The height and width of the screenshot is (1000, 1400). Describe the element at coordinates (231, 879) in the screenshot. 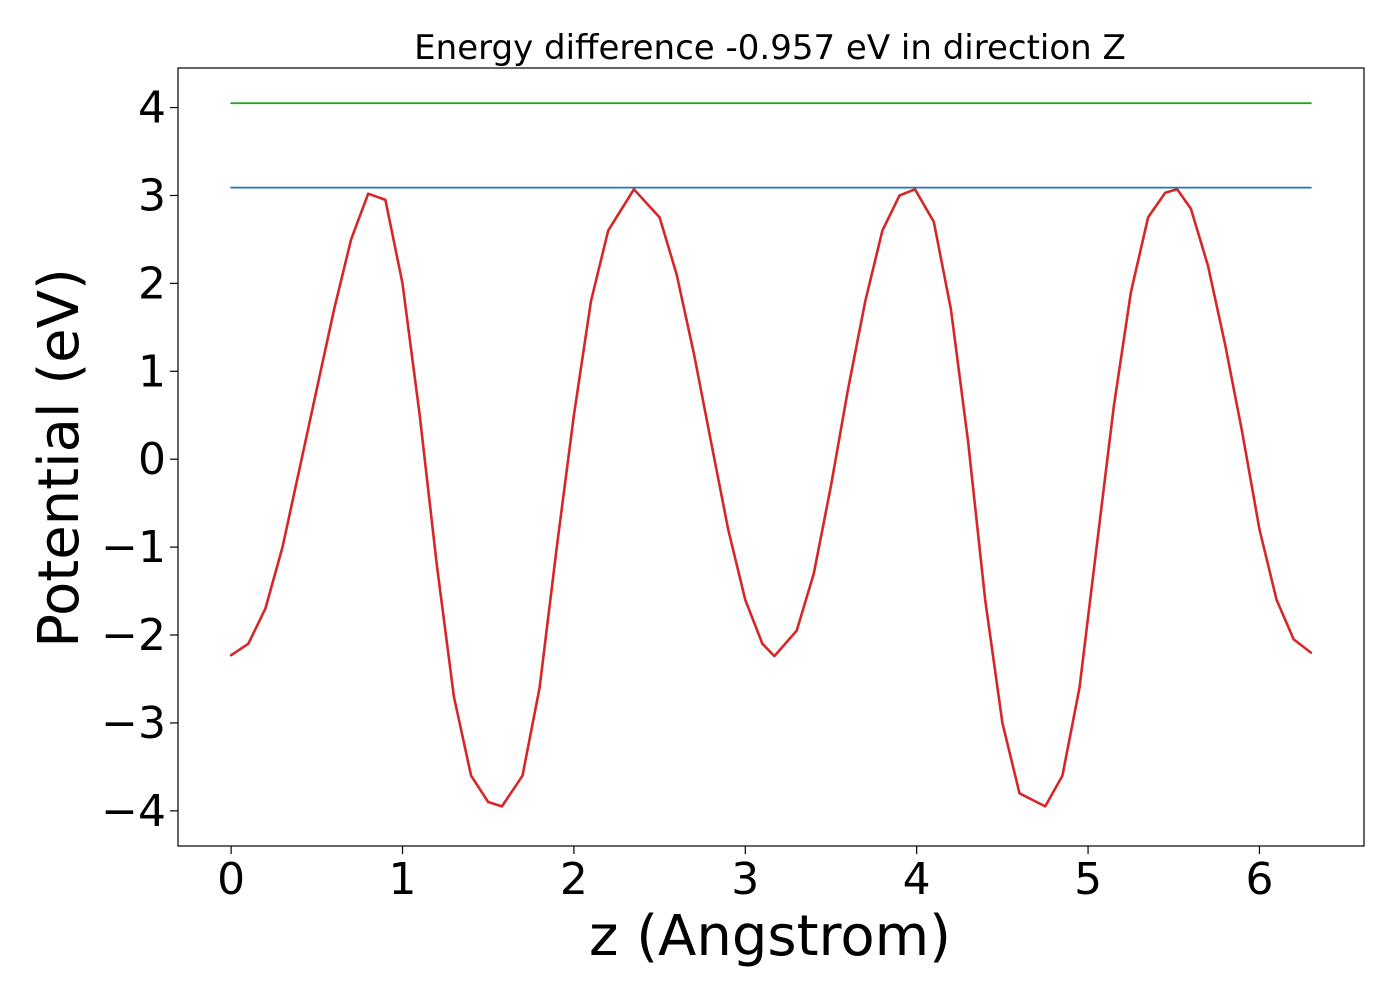

I see `x-tick-label-0: 0` at that location.